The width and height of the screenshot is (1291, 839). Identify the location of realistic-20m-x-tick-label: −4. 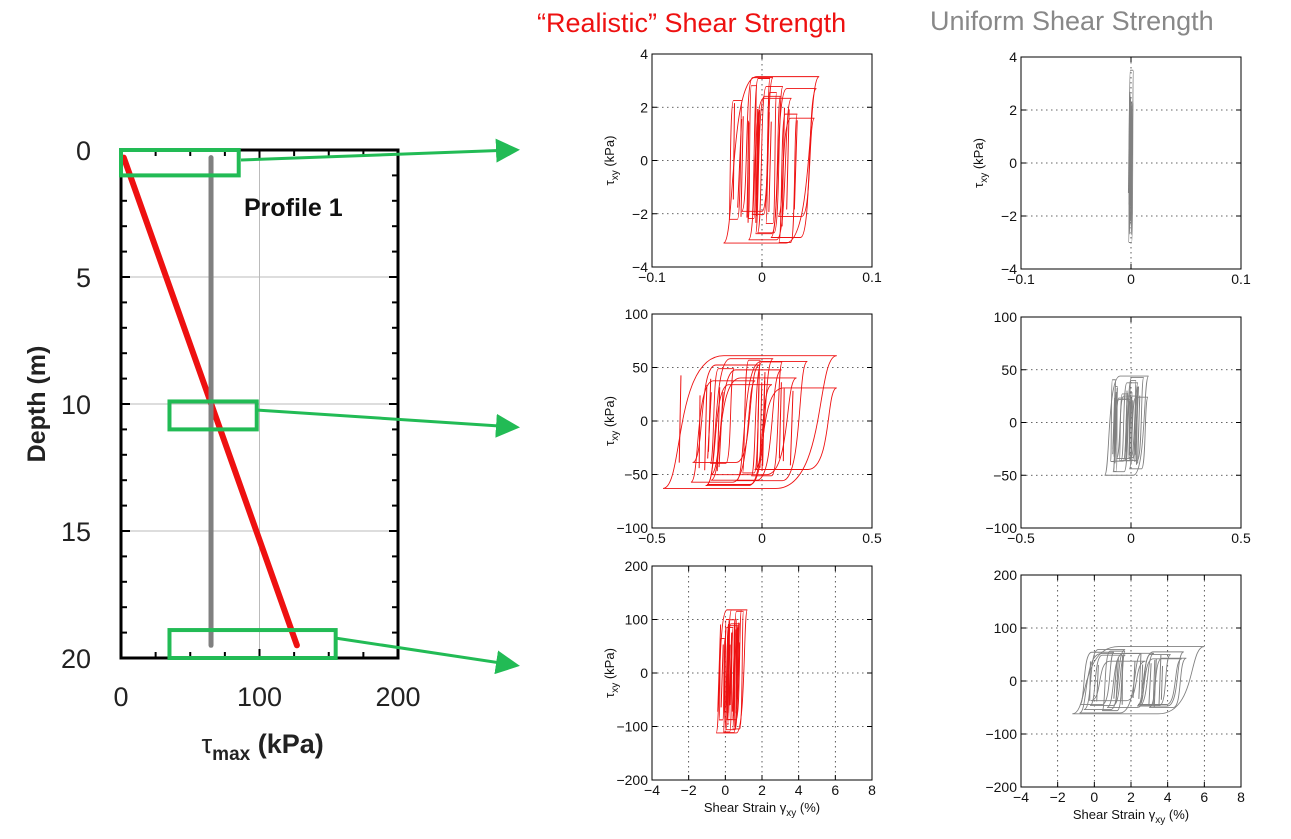
(652, 790).